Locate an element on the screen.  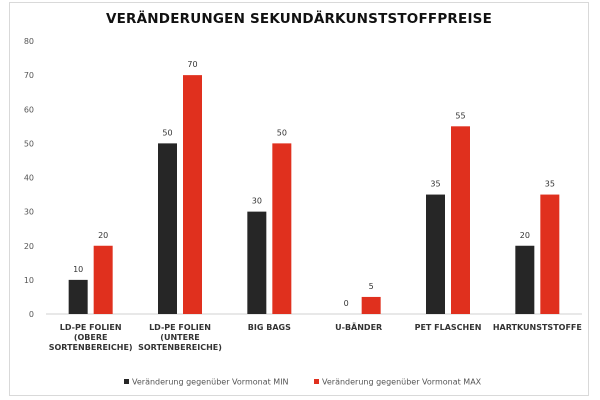
y-tick-label: 50 is located at coordinates (29, 143).